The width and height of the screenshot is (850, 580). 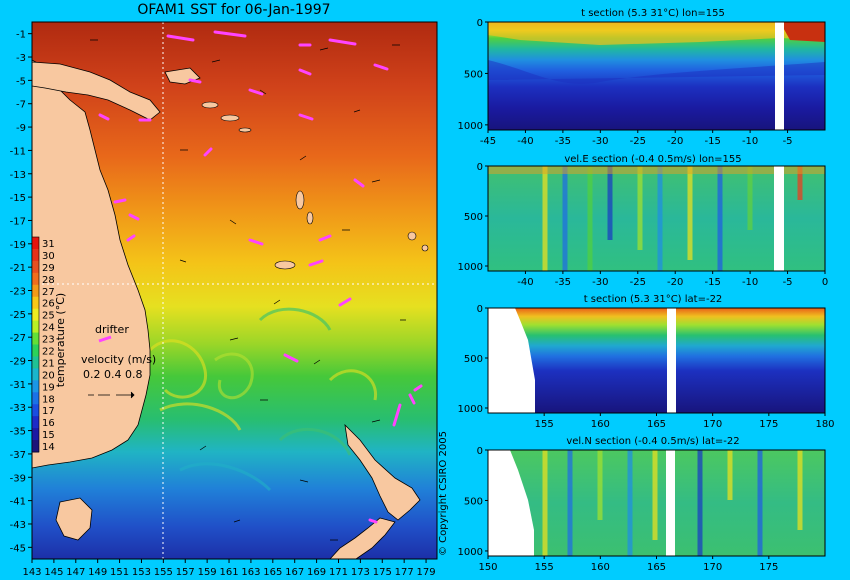 What do you see at coordinates (233, 10) in the screenshot?
I see `map-title: OFAM1 SST for 06-Jan-1997` at bounding box center [233, 10].